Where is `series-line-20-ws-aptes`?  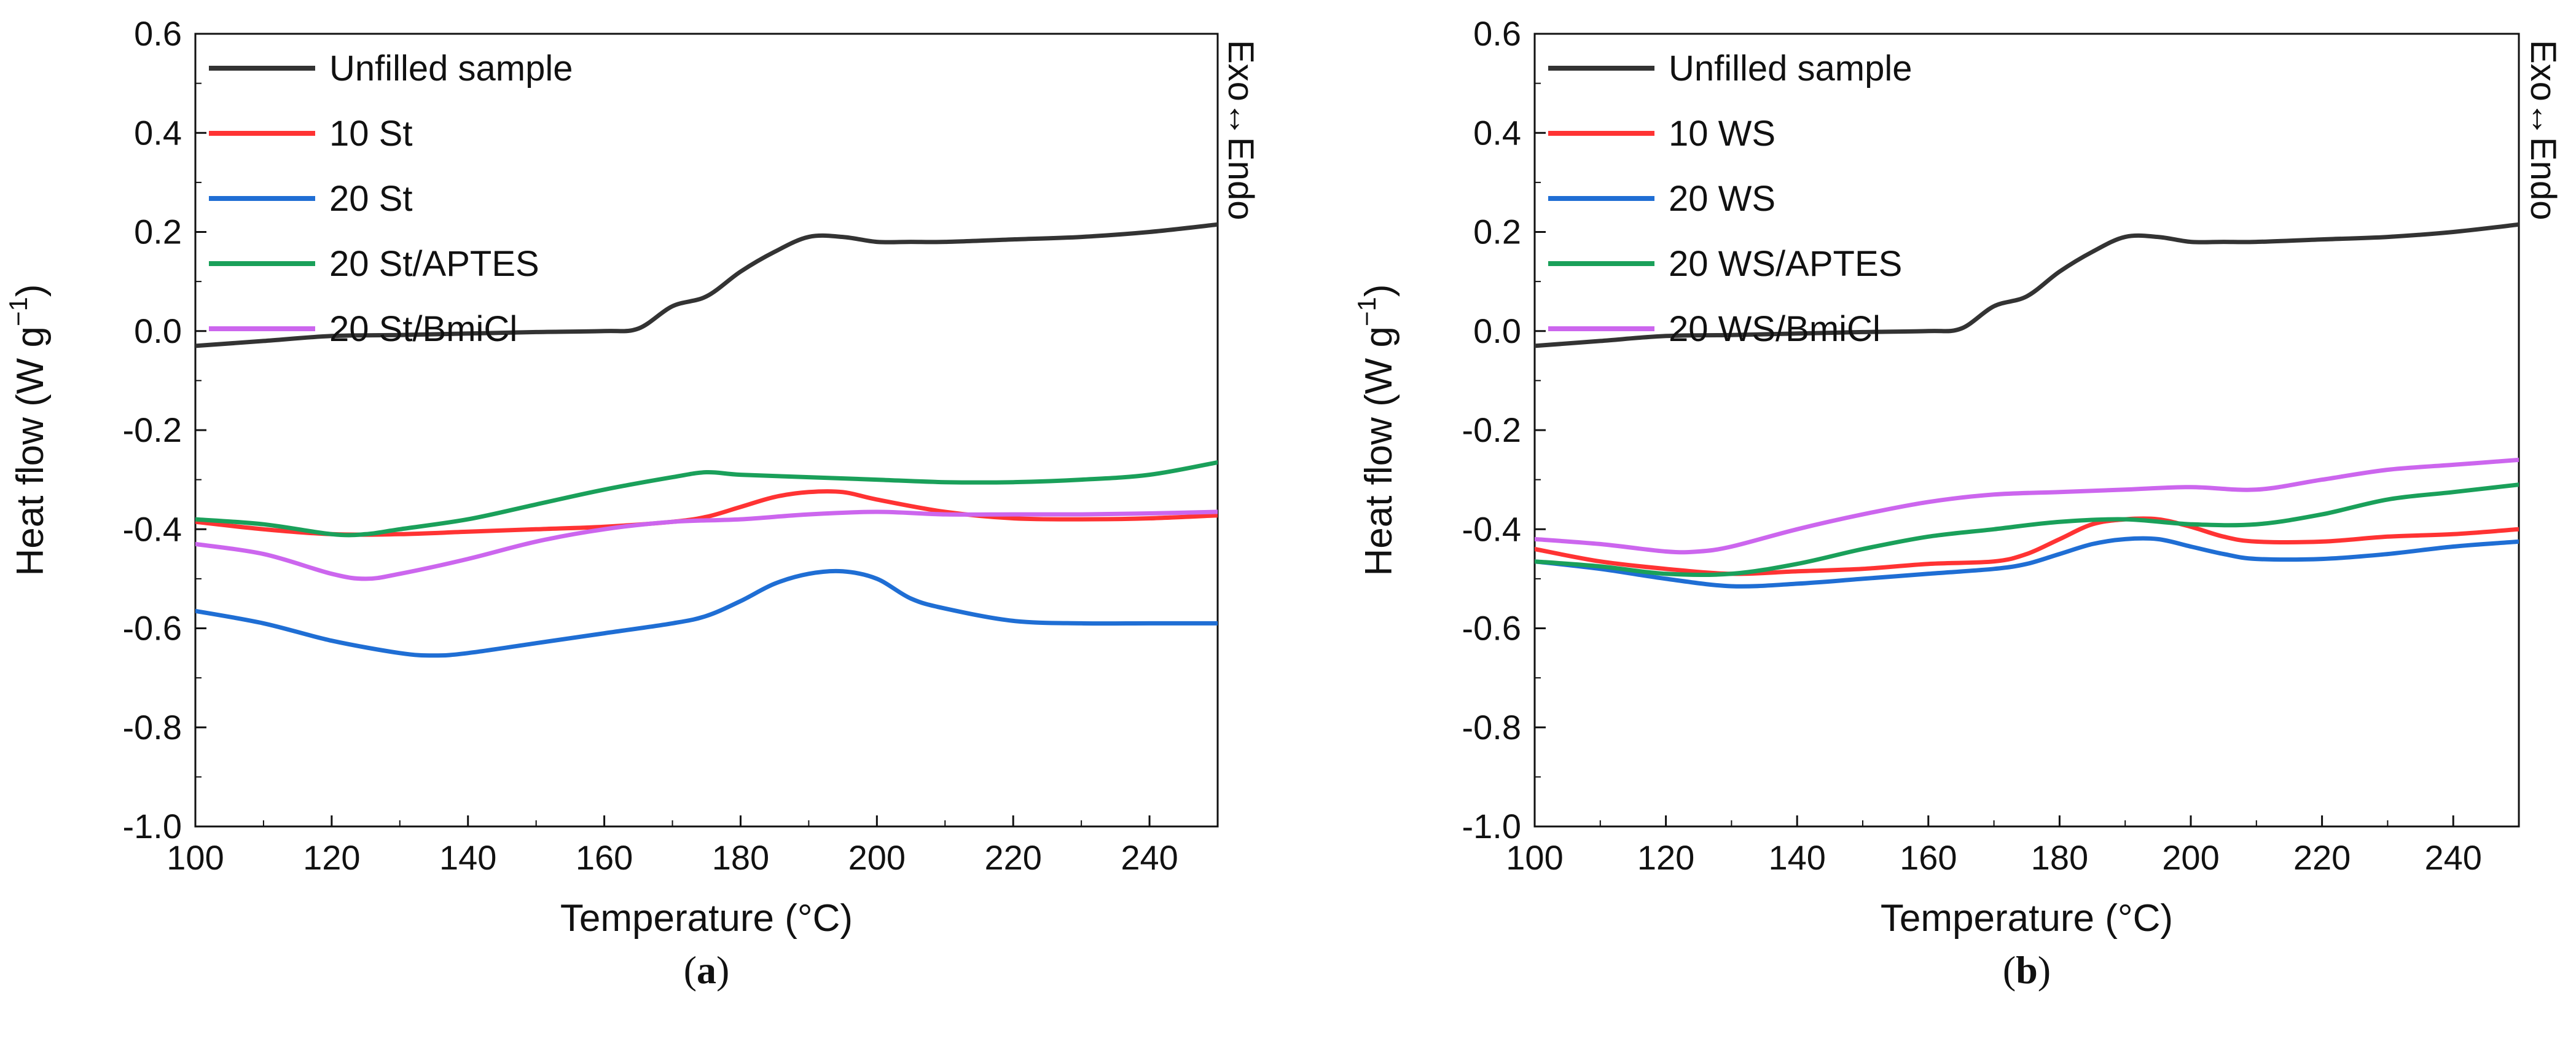 series-line-20-ws-aptes is located at coordinates (2027, 530).